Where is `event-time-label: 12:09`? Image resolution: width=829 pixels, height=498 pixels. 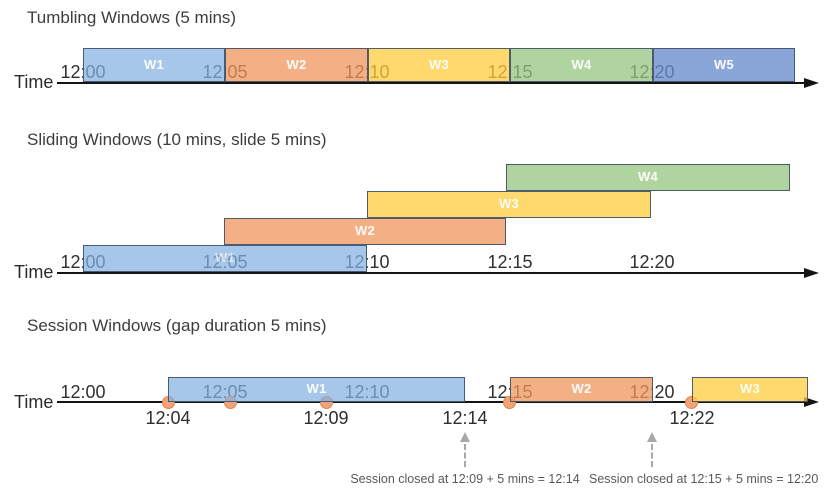
event-time-label: 12:09 is located at coordinates (326, 418).